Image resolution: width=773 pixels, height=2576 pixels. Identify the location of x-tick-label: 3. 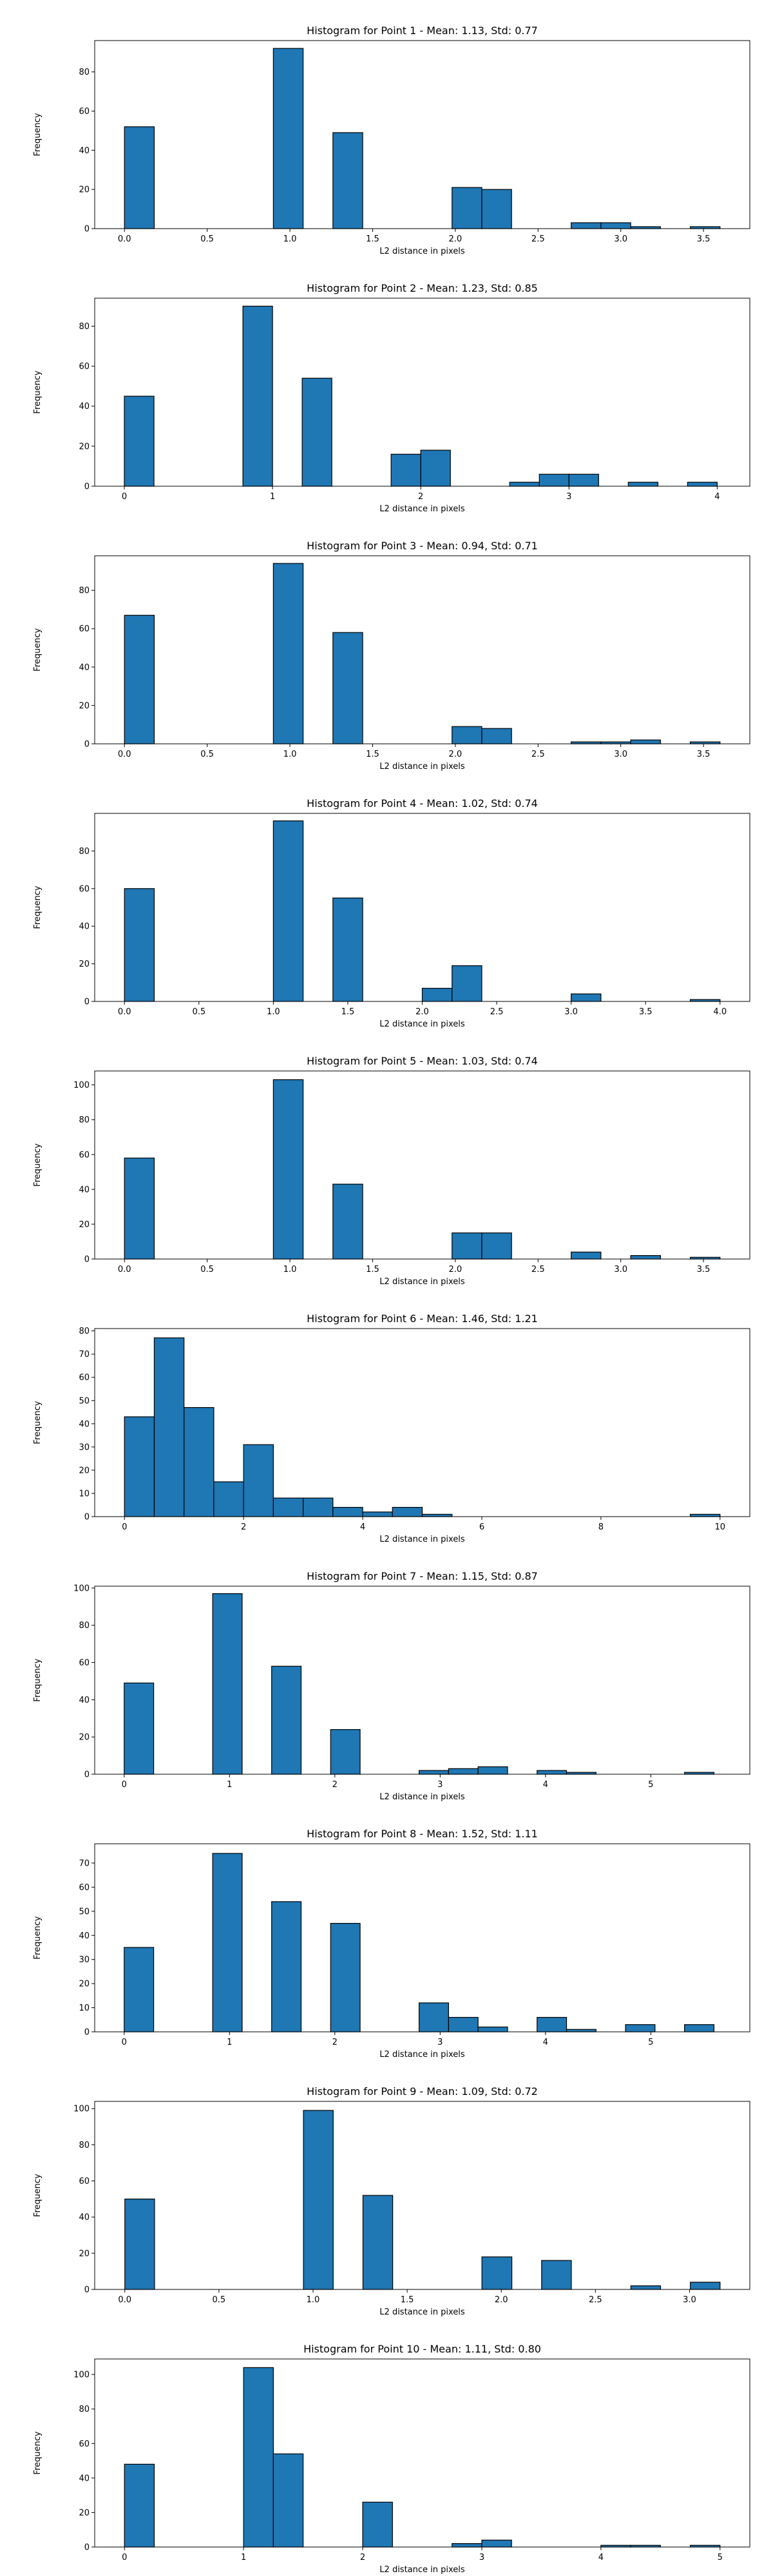
(568, 497).